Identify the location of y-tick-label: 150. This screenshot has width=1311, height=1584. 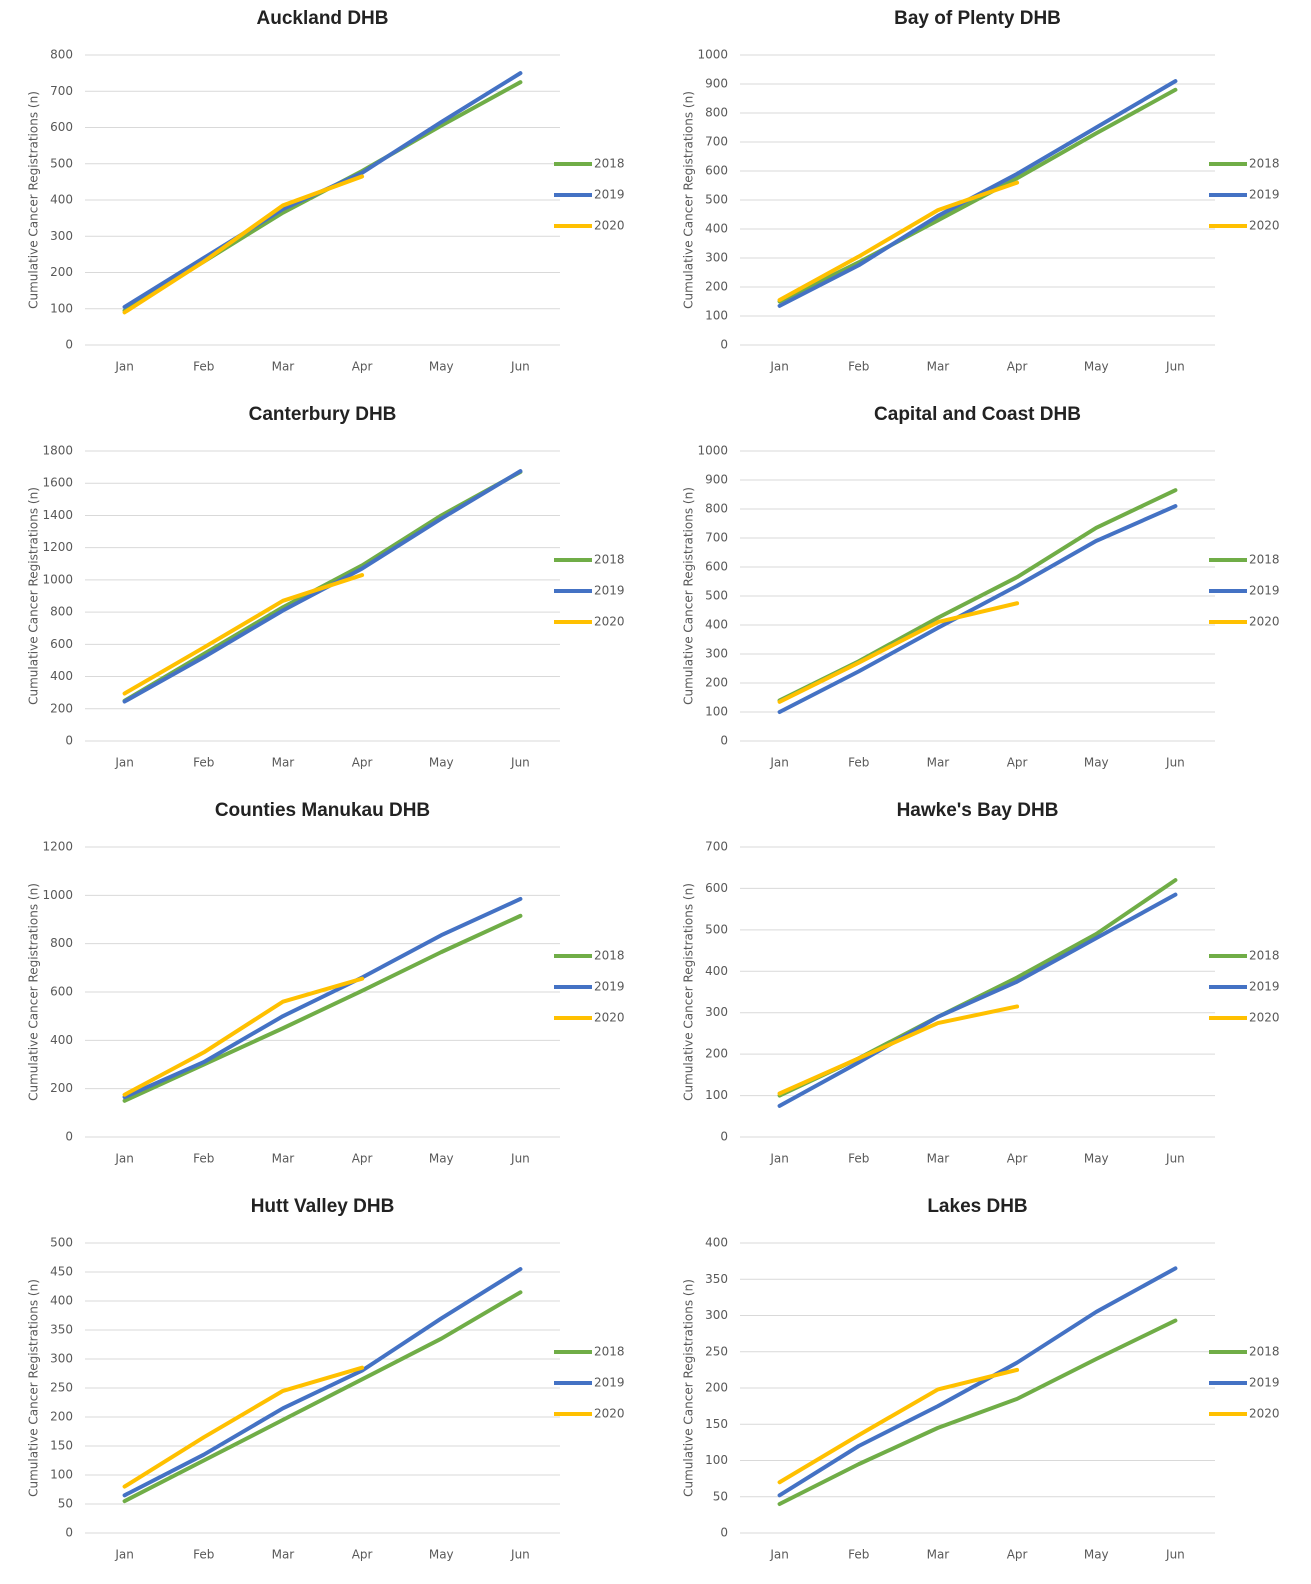
(61, 1446).